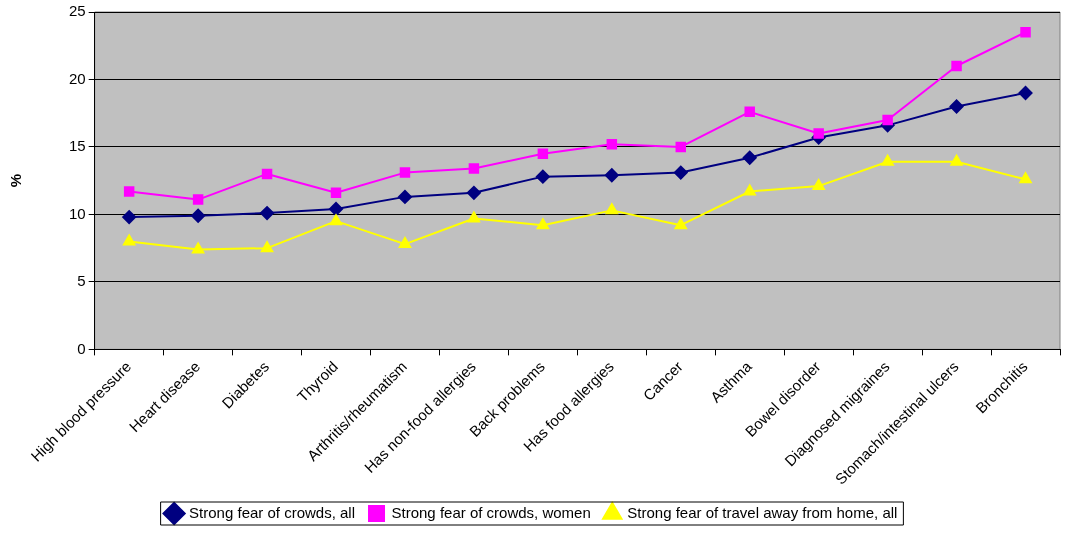  Describe the element at coordinates (16, 181) in the screenshot. I see `y-axis-title: %` at that location.